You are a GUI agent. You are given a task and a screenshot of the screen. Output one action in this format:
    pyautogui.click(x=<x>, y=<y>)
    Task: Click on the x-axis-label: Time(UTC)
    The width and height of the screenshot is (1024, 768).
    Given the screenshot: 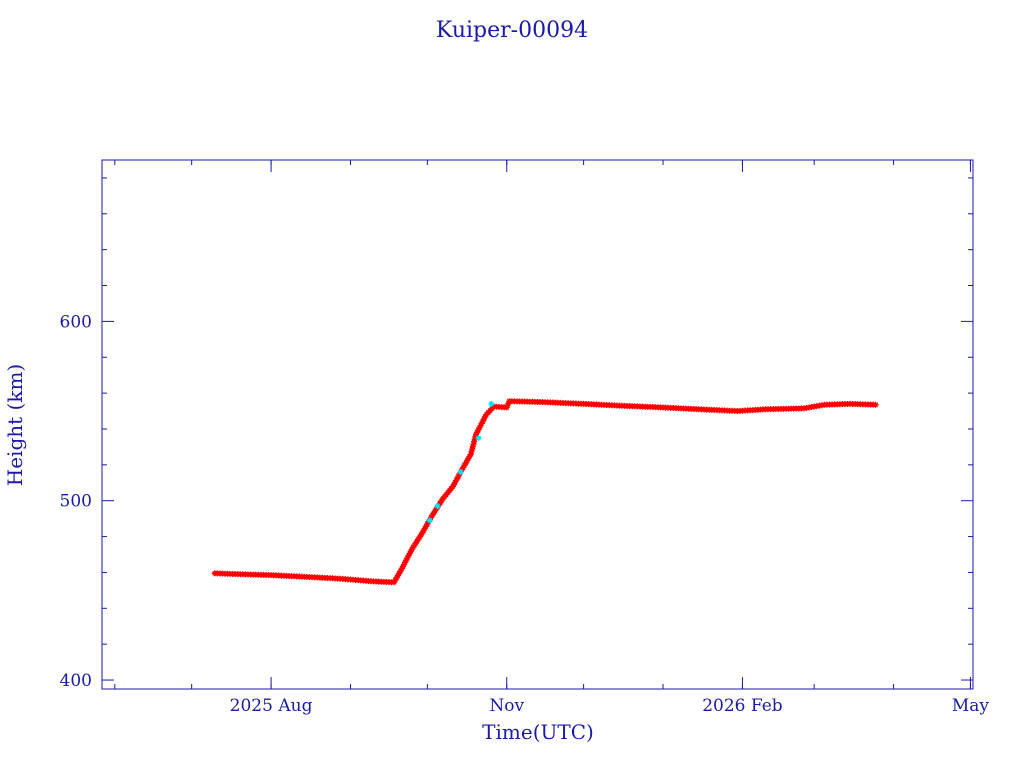 What is the action you would take?
    pyautogui.click(x=538, y=732)
    